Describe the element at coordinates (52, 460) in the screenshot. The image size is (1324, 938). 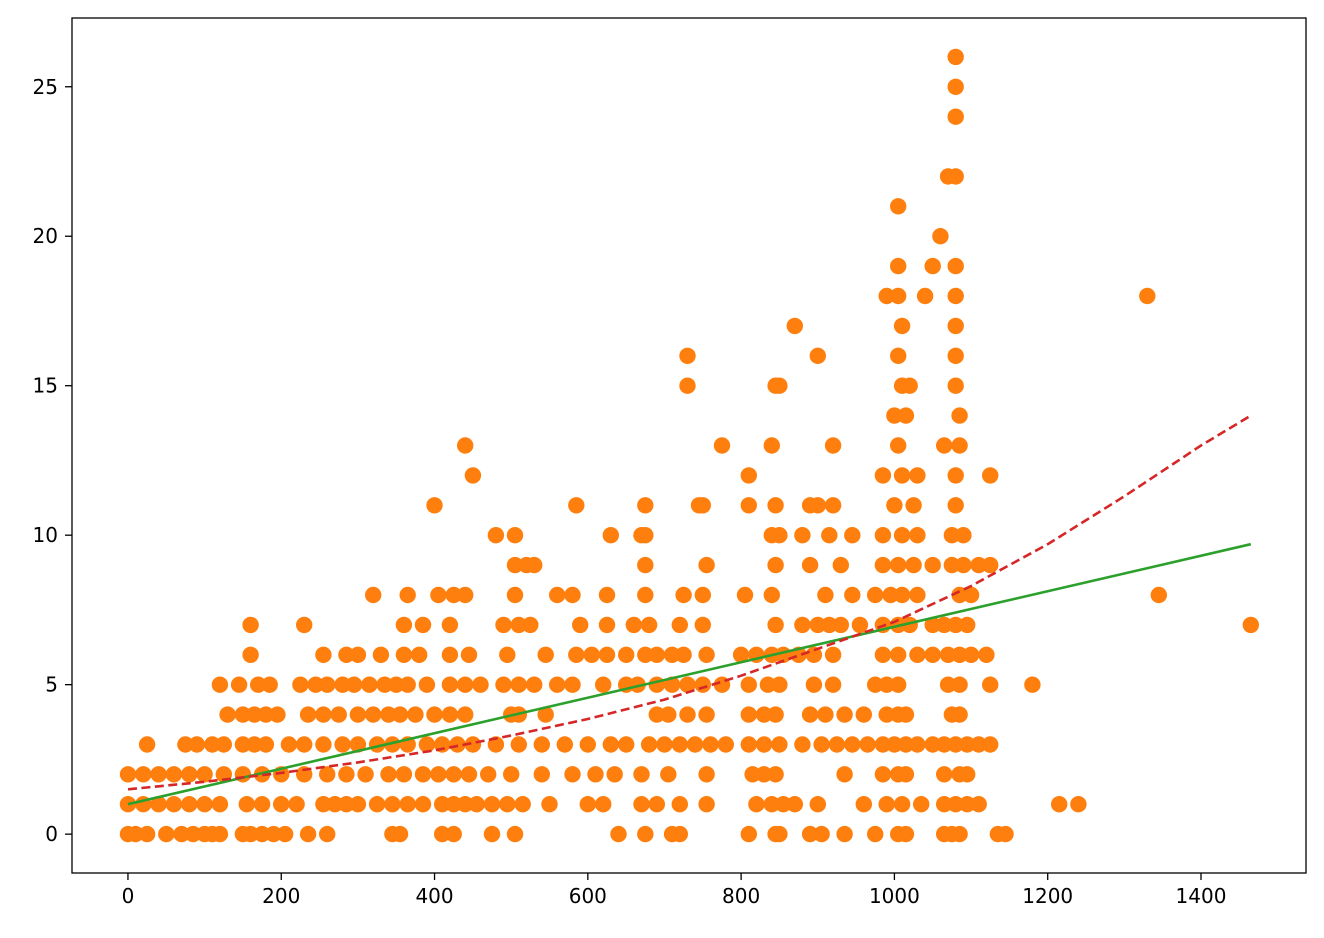
I see `y-axis-ticks: 0 5 10 15 20 25` at that location.